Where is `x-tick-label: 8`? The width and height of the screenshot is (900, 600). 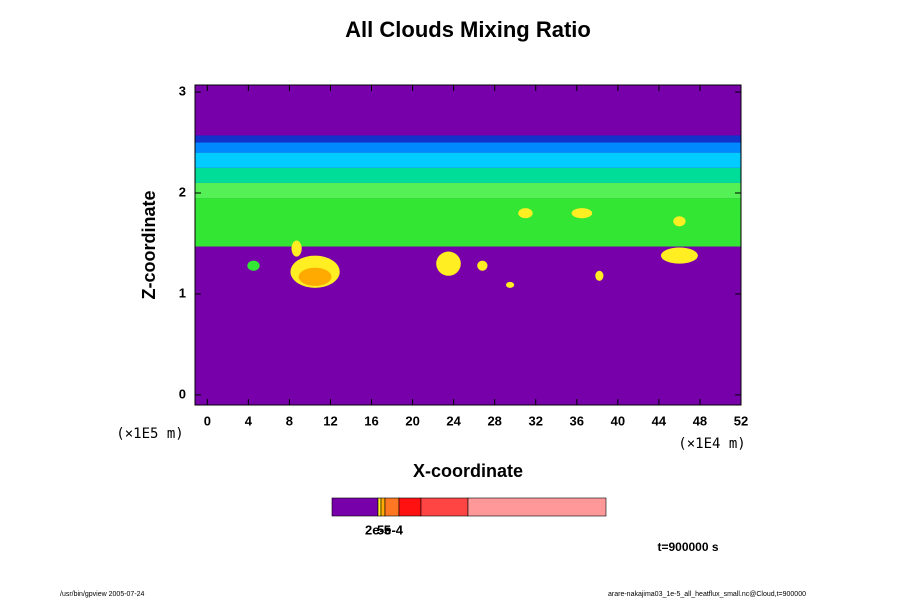 x-tick-label: 8 is located at coordinates (289, 420).